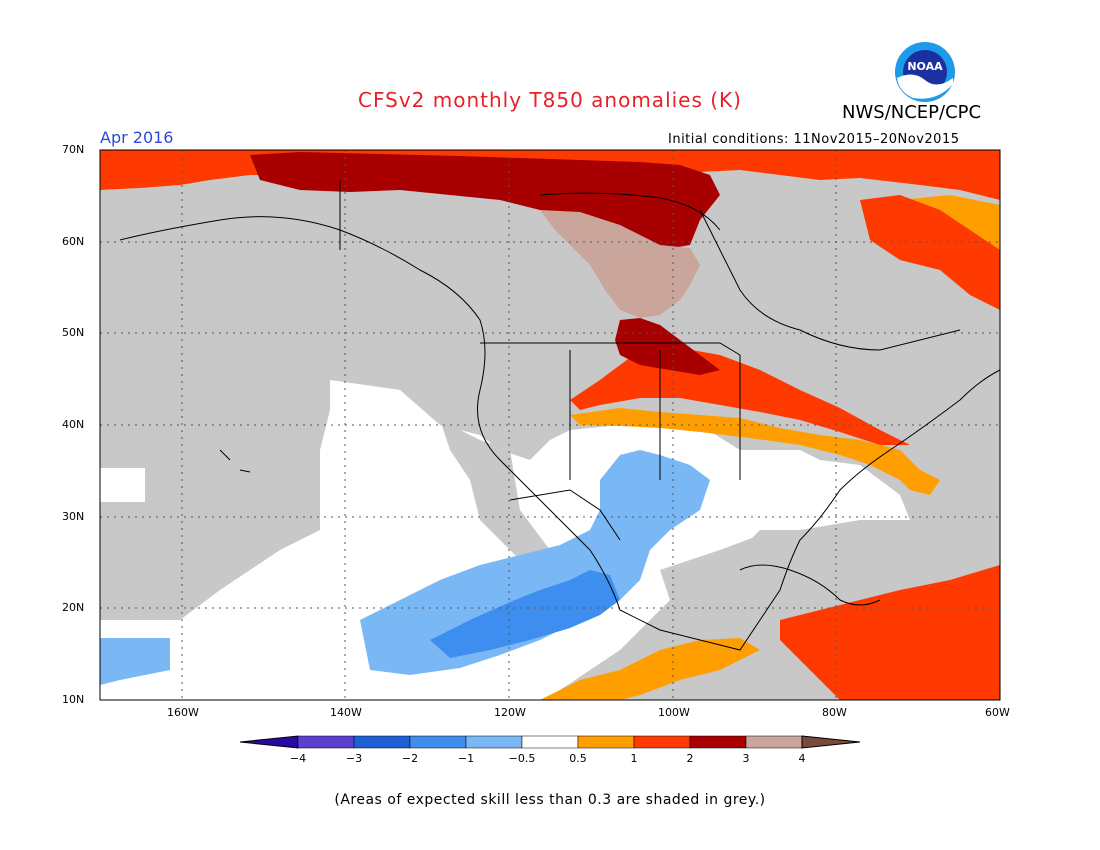 This screenshot has width=1100, height=850. What do you see at coordinates (755, 451) in the screenshot?
I see `anomaly-0.5-1-band` at bounding box center [755, 451].